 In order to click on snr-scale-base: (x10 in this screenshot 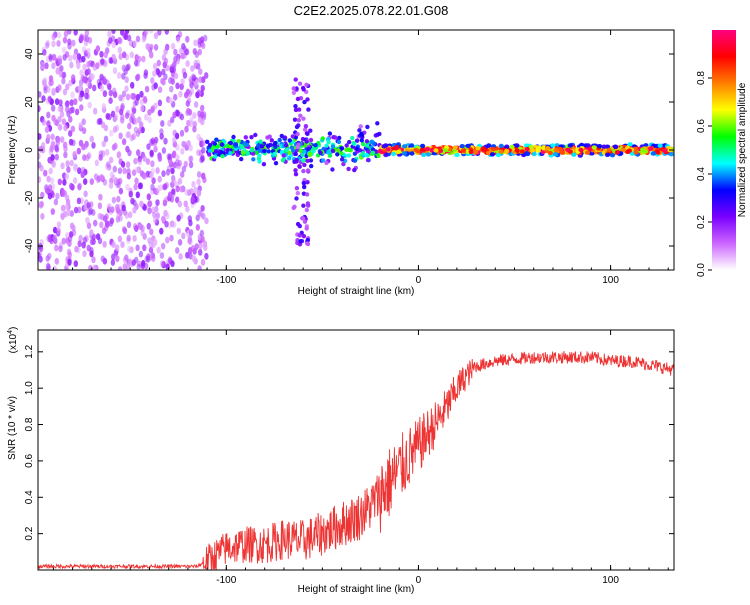, I will do `click(13, 343)`.